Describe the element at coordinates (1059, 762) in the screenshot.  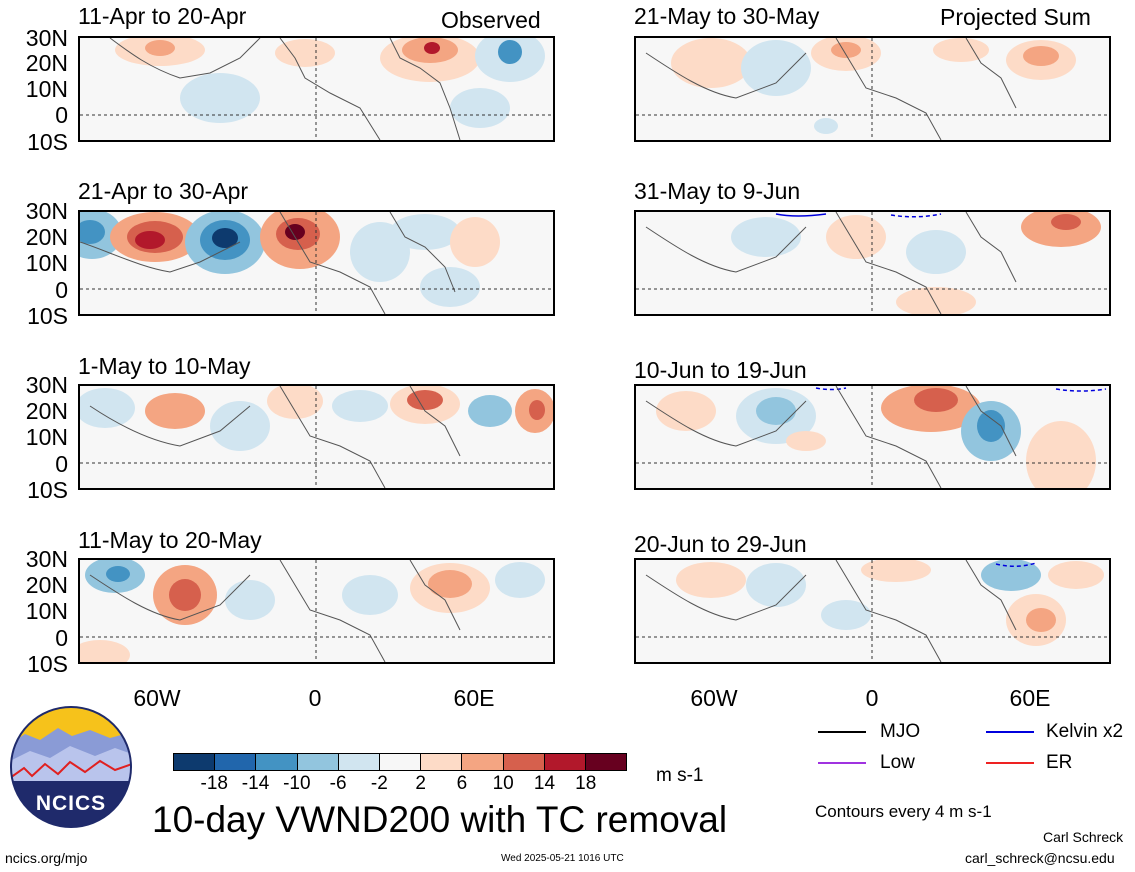
I see `legend-label-er: ER` at that location.